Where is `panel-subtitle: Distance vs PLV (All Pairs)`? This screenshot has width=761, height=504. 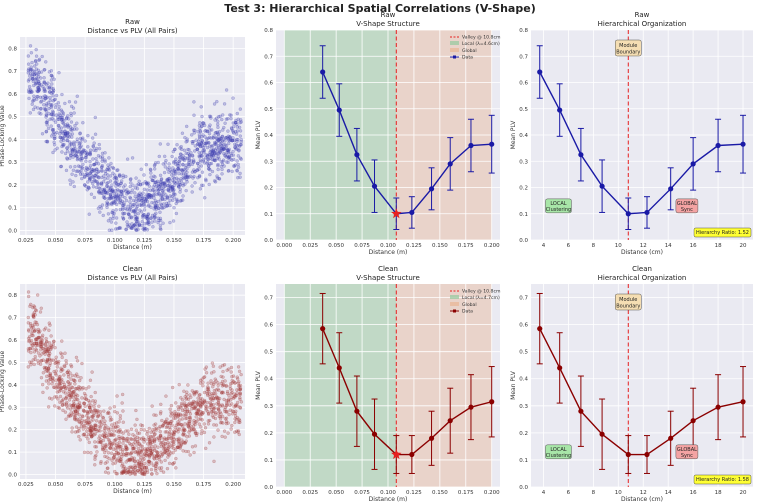
panel-subtitle: Distance vs PLV (All Pairs) is located at coordinates (132, 31).